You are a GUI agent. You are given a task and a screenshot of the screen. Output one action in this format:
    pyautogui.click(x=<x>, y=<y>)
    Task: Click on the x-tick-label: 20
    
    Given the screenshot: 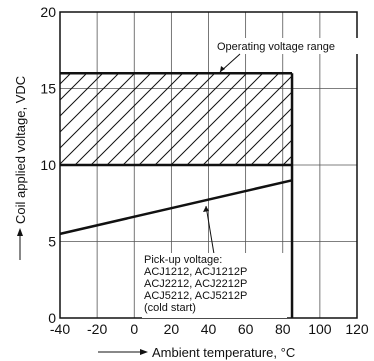 What is the action you would take?
    pyautogui.click(x=172, y=329)
    